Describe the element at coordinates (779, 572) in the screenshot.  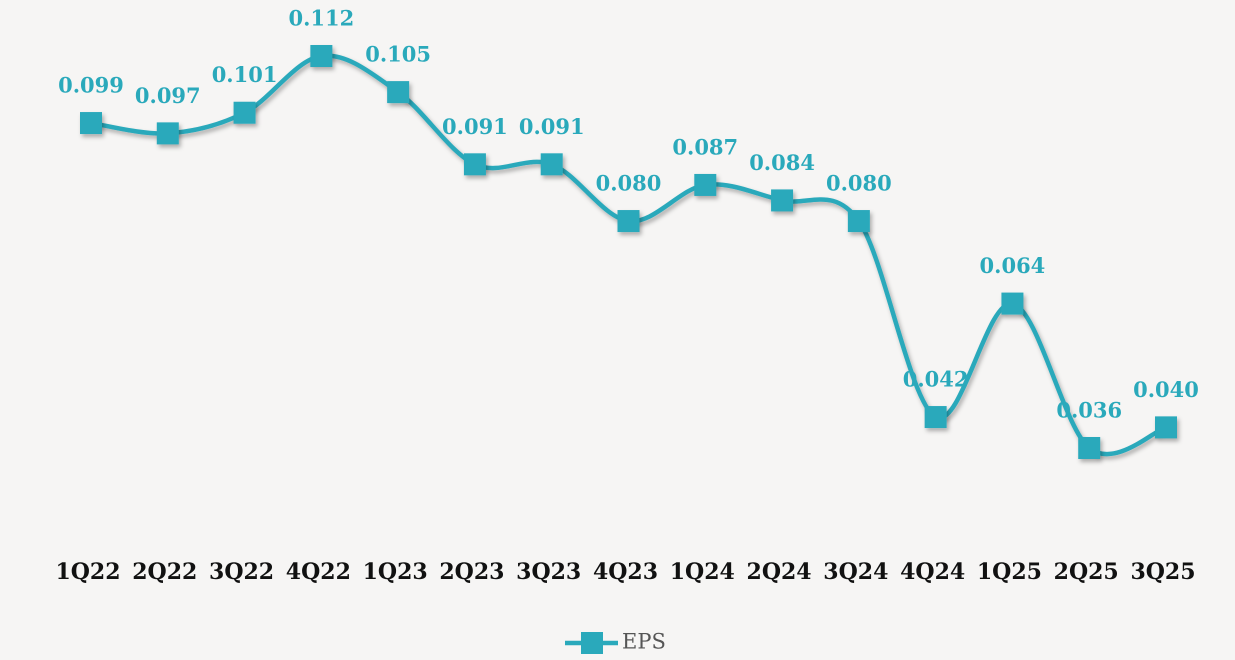
I see `x-tick-label: 2Q24` at that location.